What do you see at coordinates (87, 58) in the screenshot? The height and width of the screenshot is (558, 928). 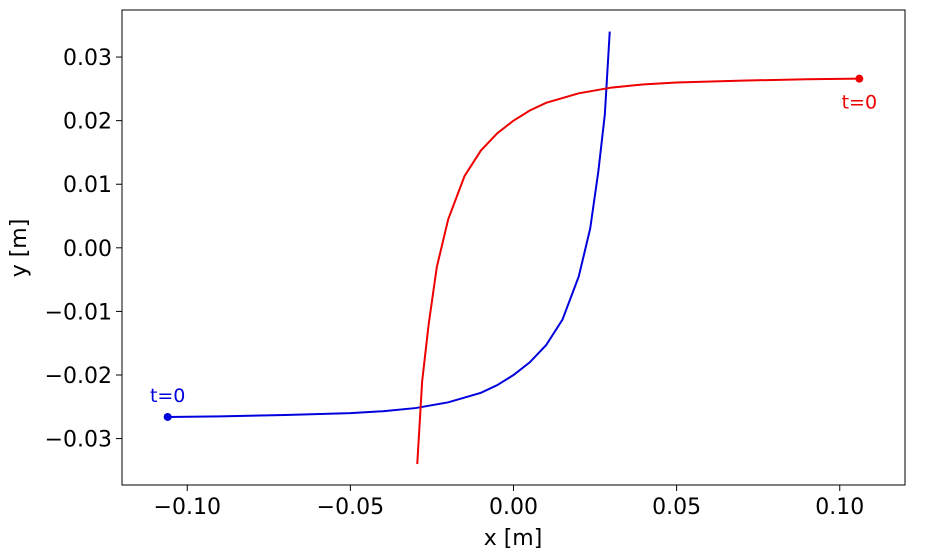 I see `y-tick-label: 0.03` at bounding box center [87, 58].